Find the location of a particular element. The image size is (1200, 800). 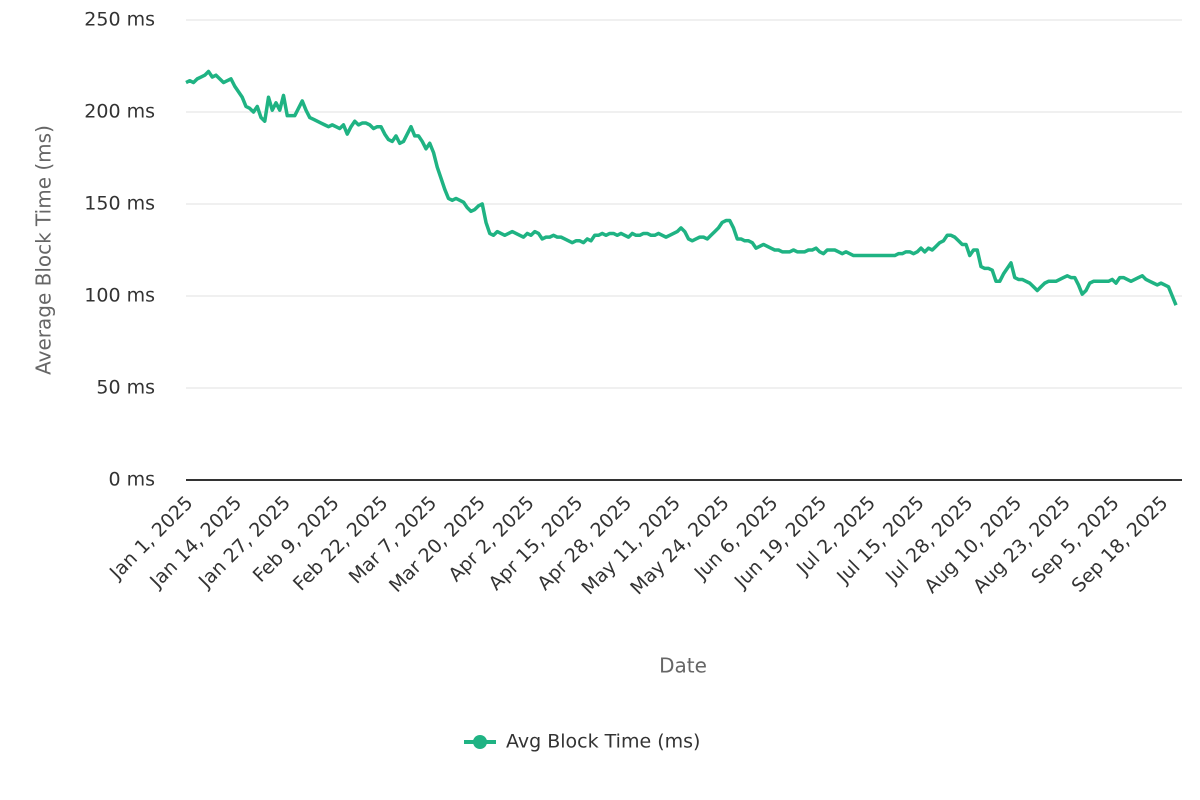

legend-marker is located at coordinates (480, 742).